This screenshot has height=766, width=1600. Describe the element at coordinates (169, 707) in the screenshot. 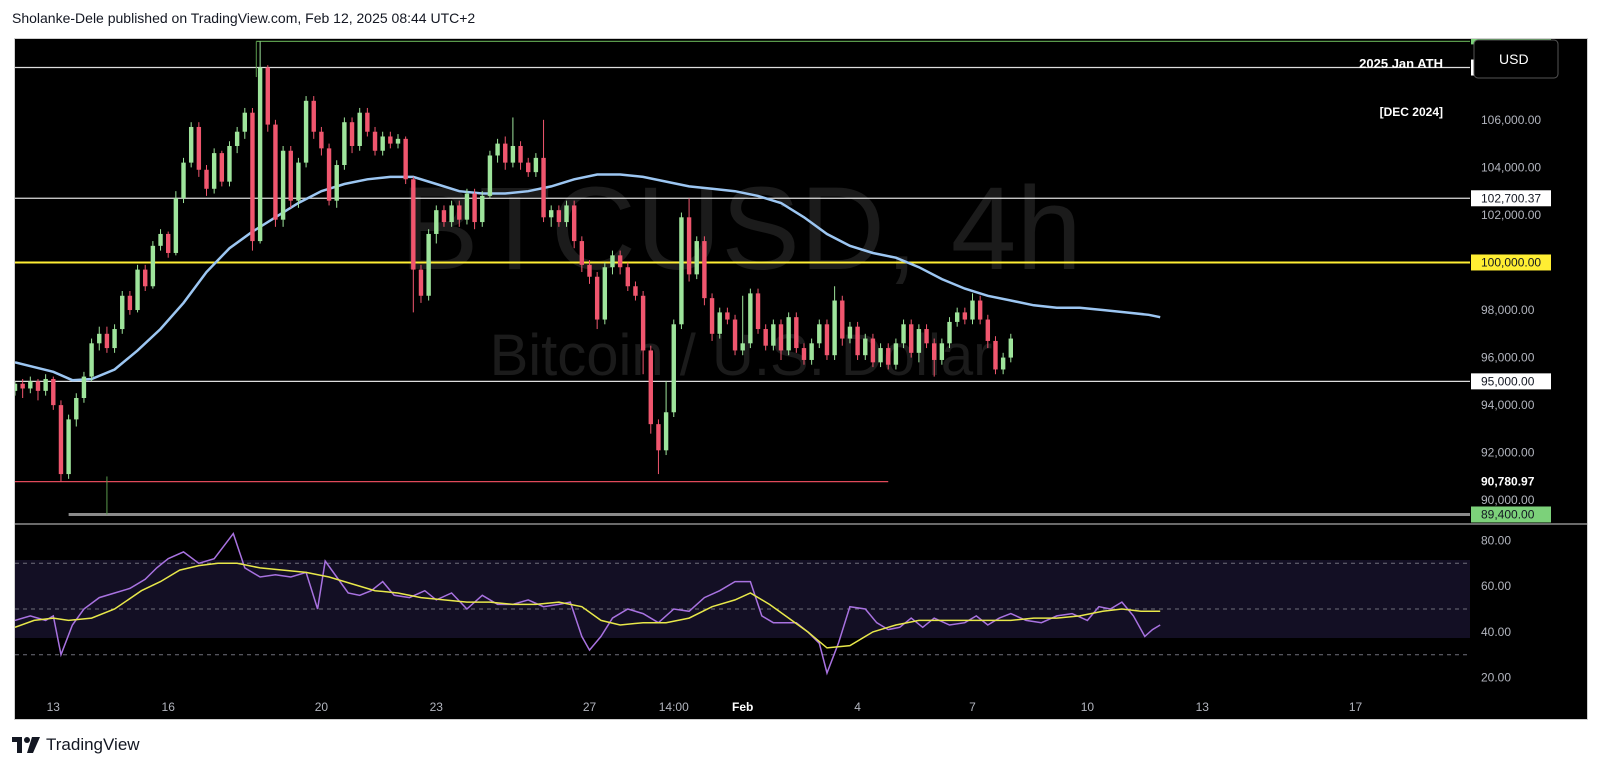

I see `time-tick-1: 16` at that location.